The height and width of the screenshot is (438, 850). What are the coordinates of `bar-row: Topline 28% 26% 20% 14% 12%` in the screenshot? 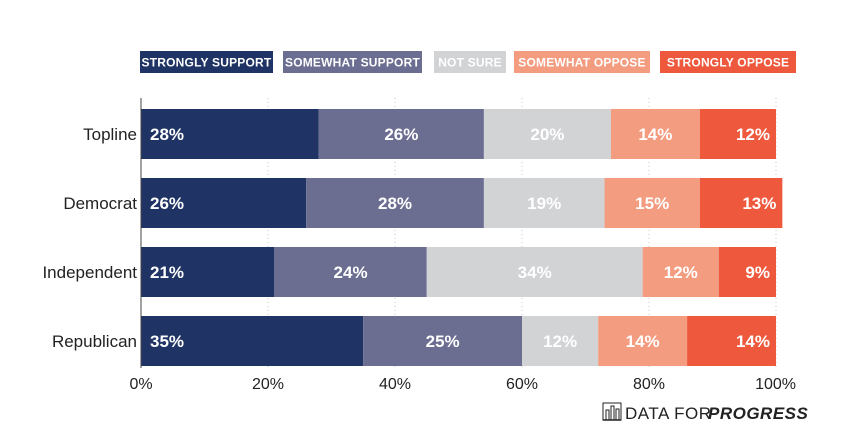 It's located at (429, 134).